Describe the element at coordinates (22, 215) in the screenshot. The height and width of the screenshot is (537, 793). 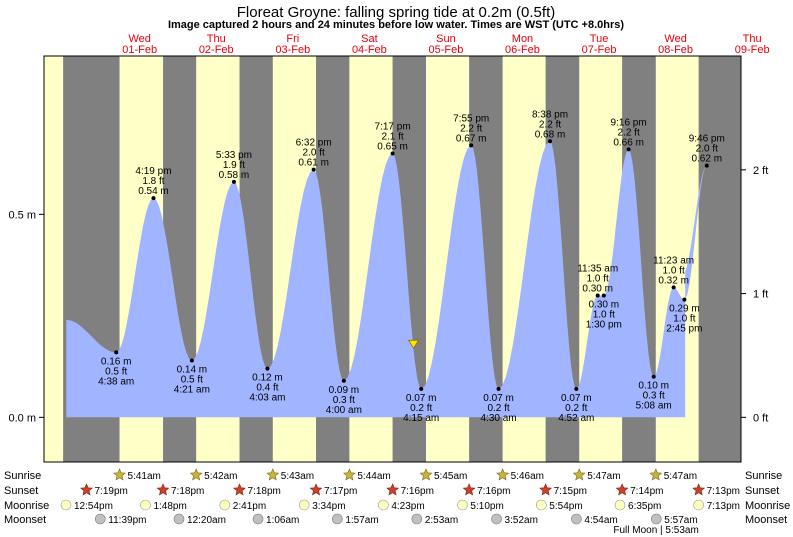
I see `left-axis-tick-label: 0.5 m` at that location.